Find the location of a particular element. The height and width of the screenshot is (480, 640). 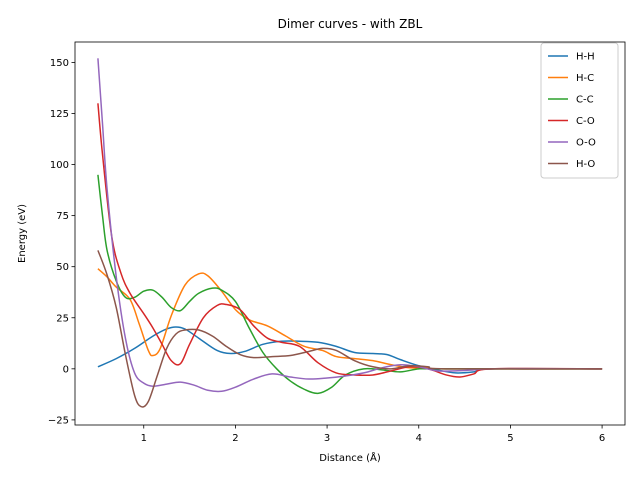

legend-label-h-h: H-H is located at coordinates (585, 57).